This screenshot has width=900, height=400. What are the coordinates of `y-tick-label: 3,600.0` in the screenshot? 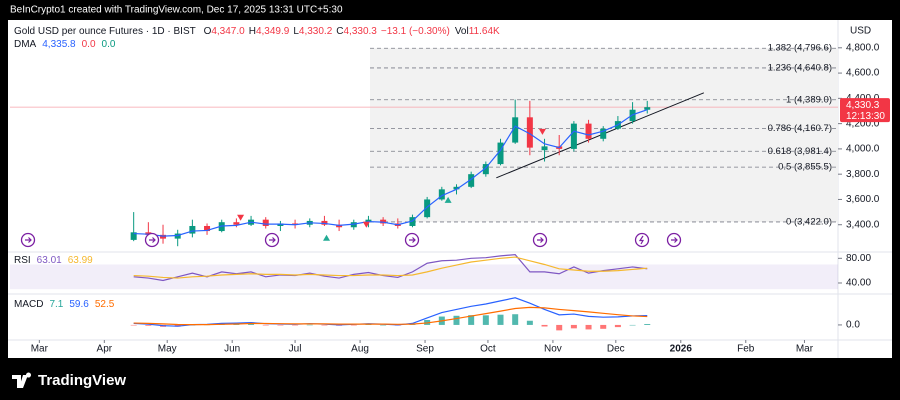 It's located at (863, 199).